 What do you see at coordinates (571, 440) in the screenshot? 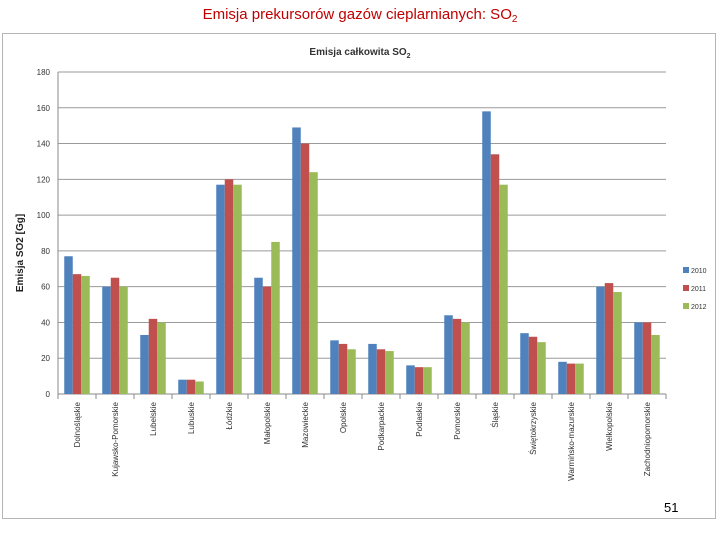
I see `x-tick-label: Warmińsko-mazurskie` at bounding box center [571, 440].